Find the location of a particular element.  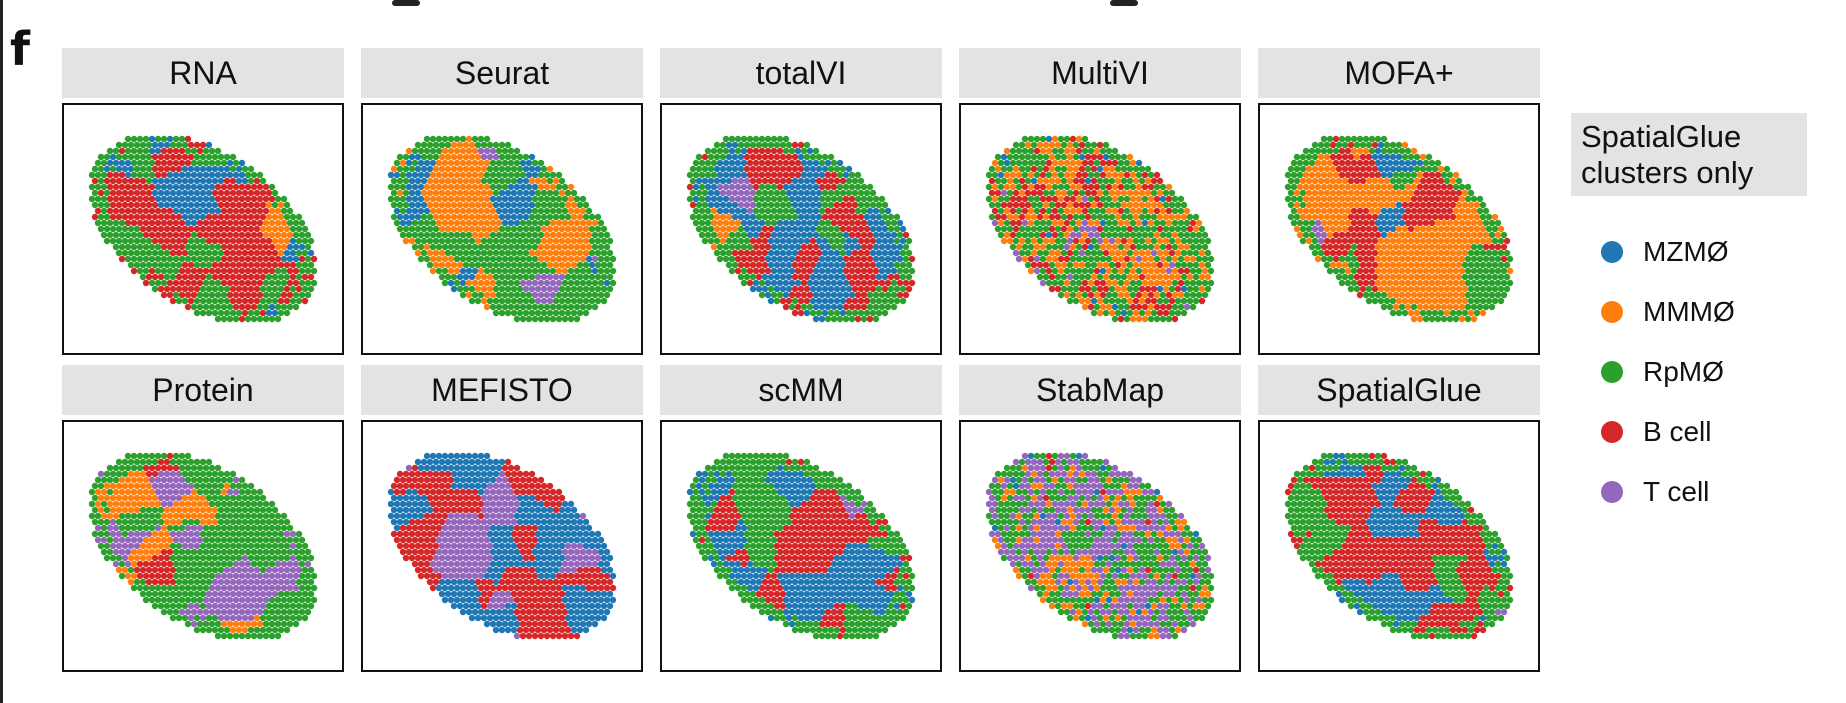

spatial-map is located at coordinates (203, 229).